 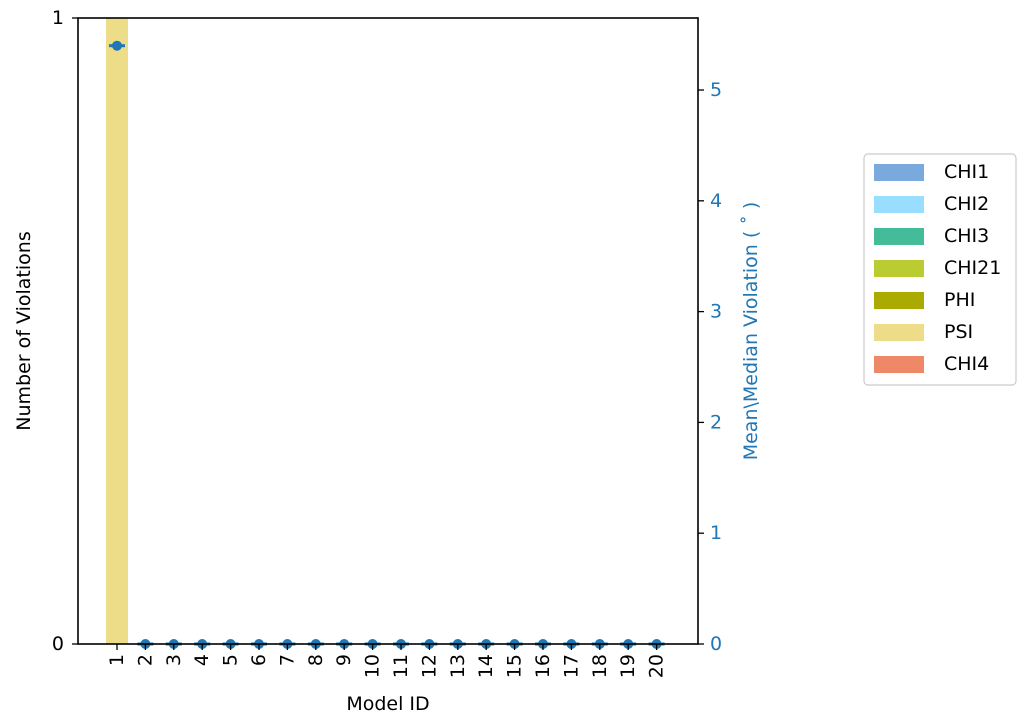 I want to click on bars-layer, so click(x=117, y=331).